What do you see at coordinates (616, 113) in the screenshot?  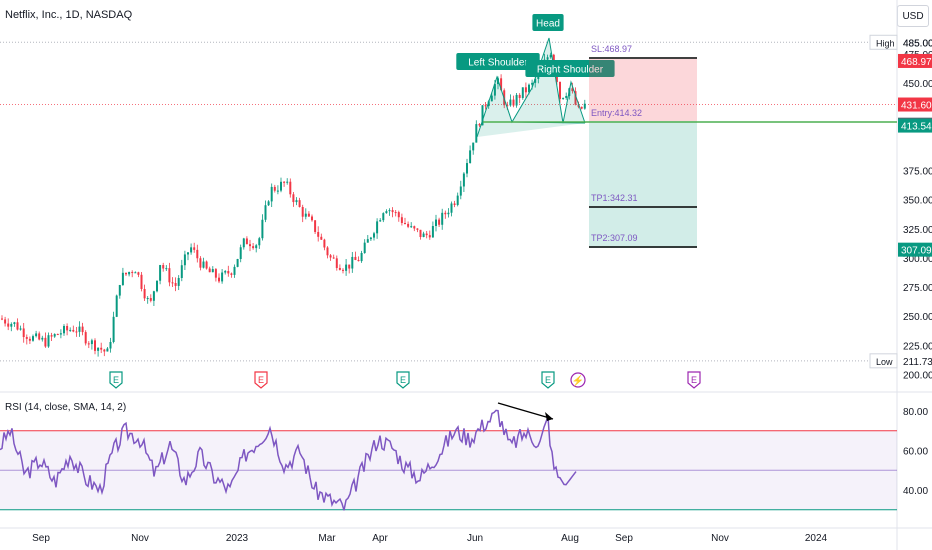 I see `entry-label: Entry:414.32` at bounding box center [616, 113].